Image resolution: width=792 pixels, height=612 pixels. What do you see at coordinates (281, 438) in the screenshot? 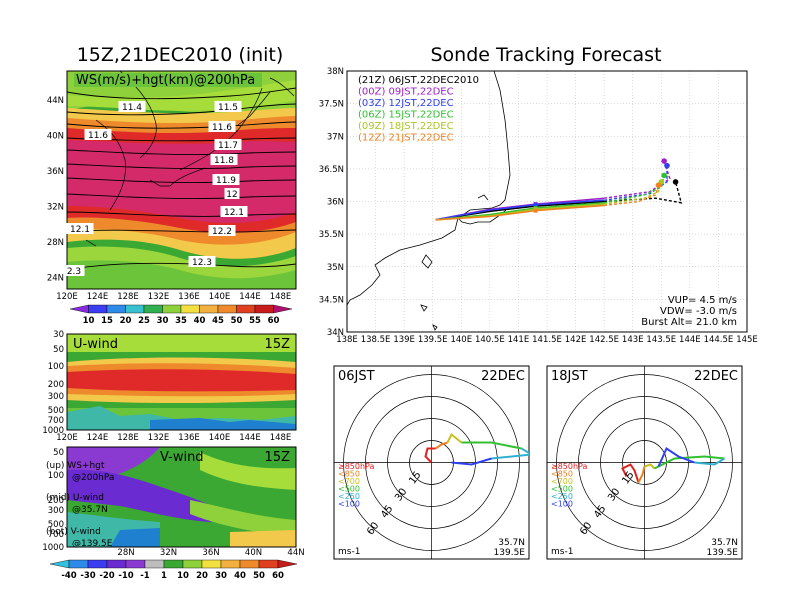
I see `uwind-lon-tick: 148E` at bounding box center [281, 438].